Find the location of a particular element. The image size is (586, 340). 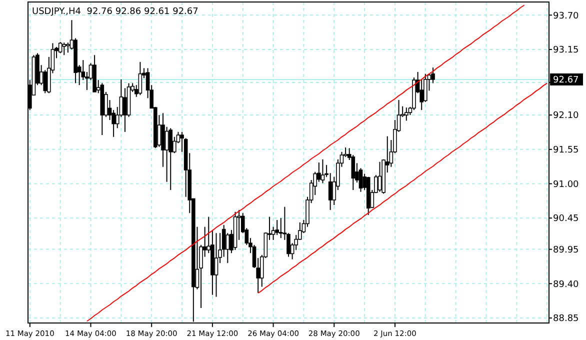

y-tick-label: 90.45 is located at coordinates (566, 219).